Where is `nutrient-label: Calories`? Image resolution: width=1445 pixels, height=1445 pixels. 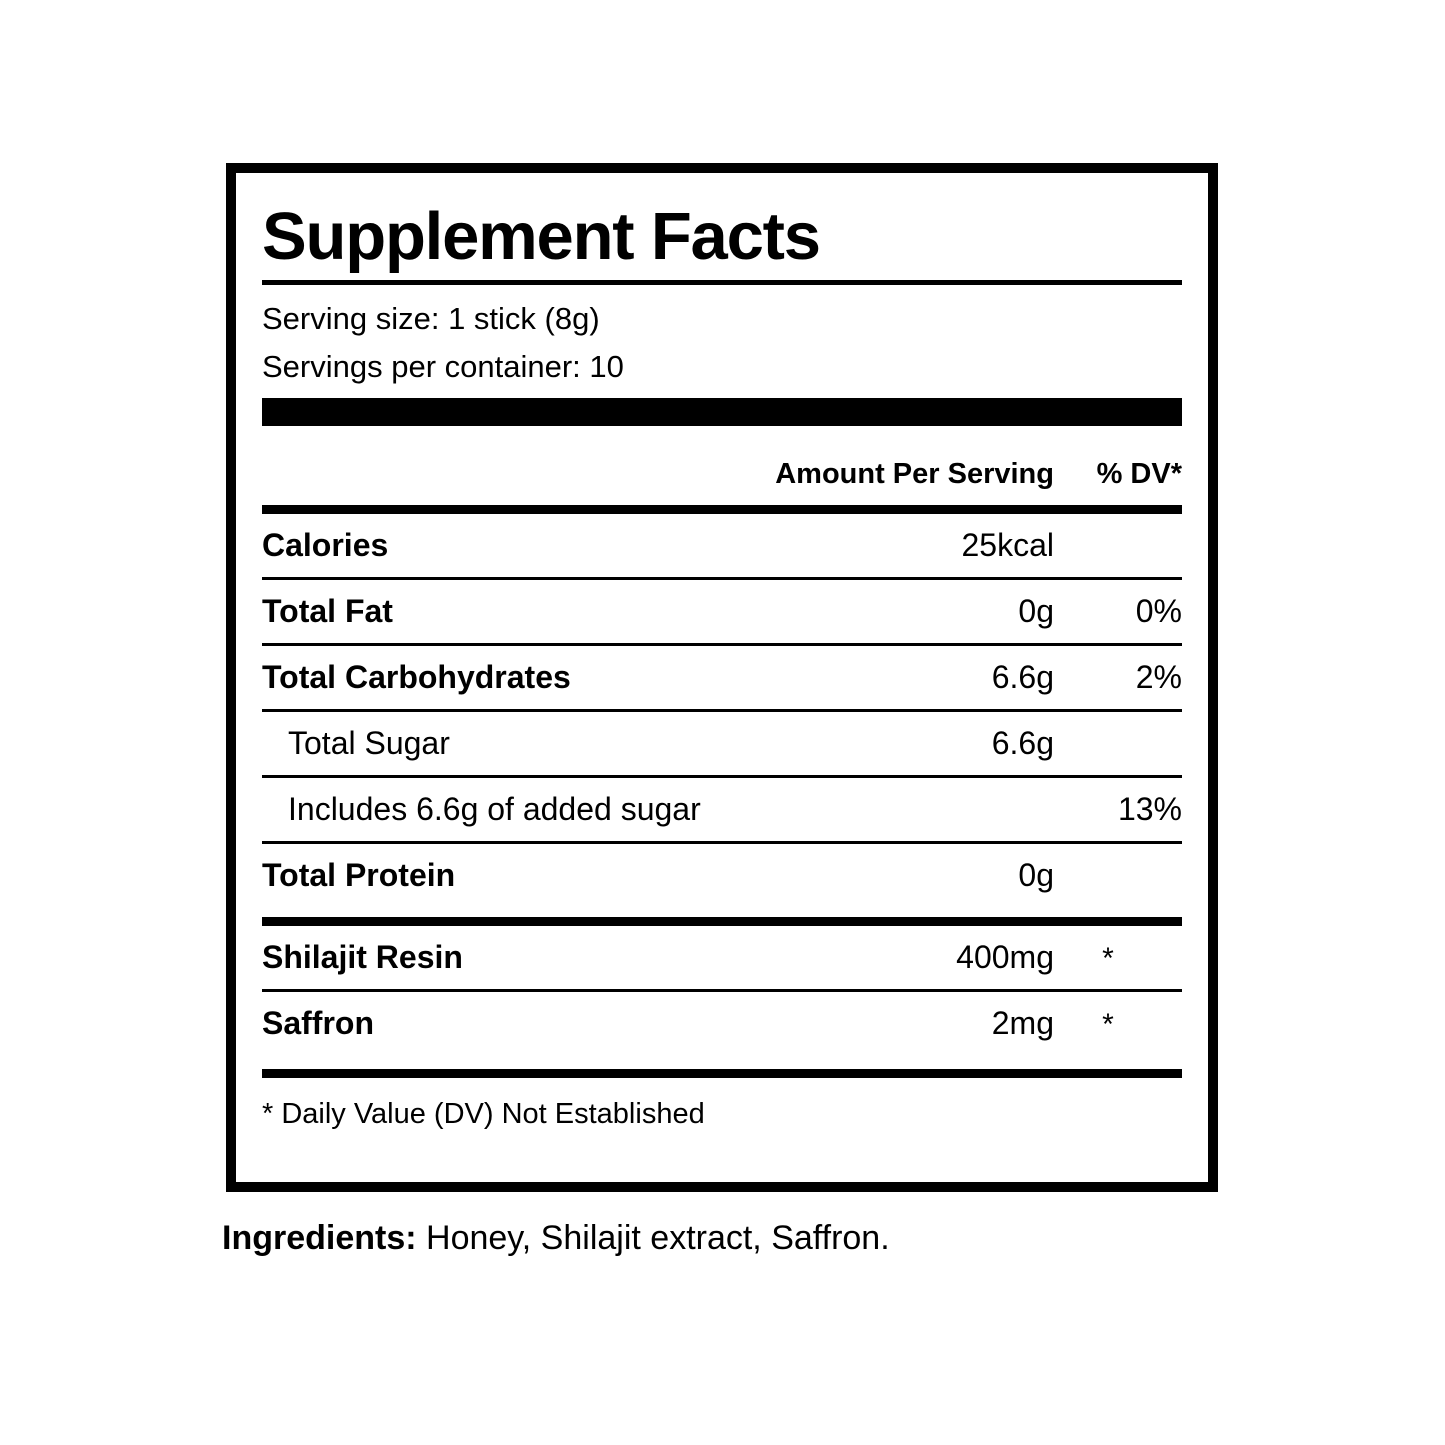
nutrient-label: Calories is located at coordinates (325, 545).